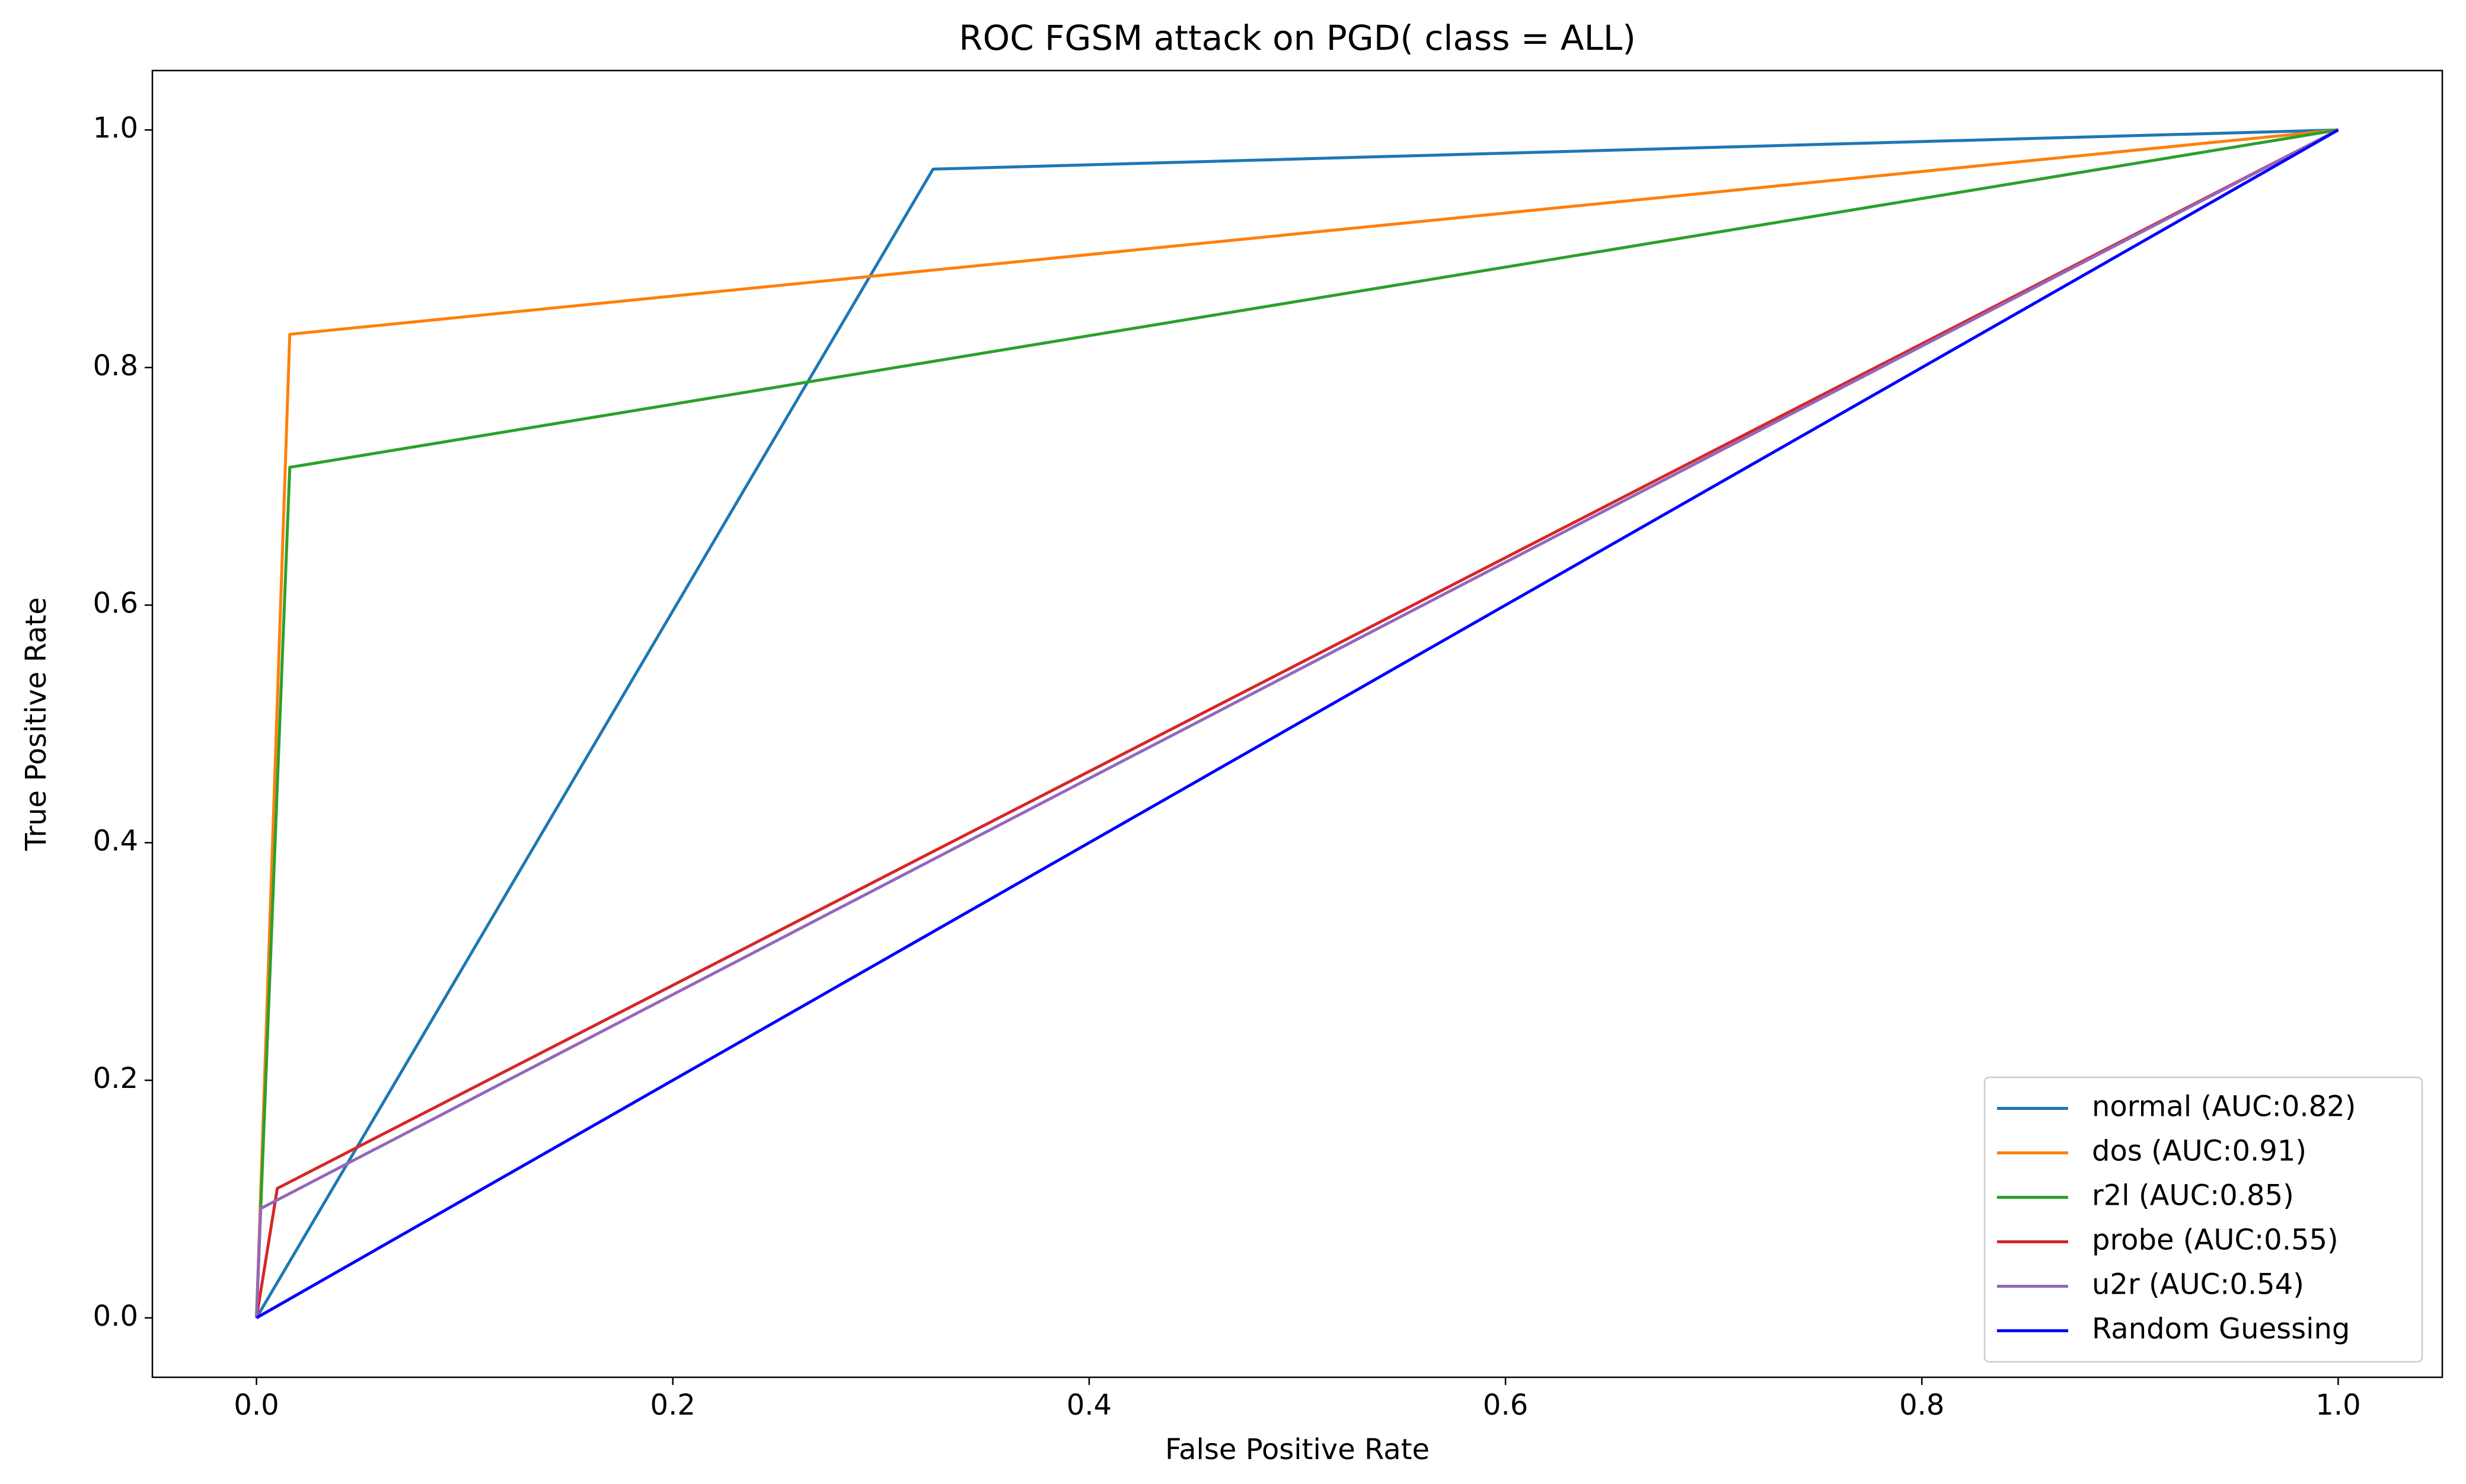 The image size is (2466, 1484). I want to click on y-tick-label: 0.0, so click(115, 1316).